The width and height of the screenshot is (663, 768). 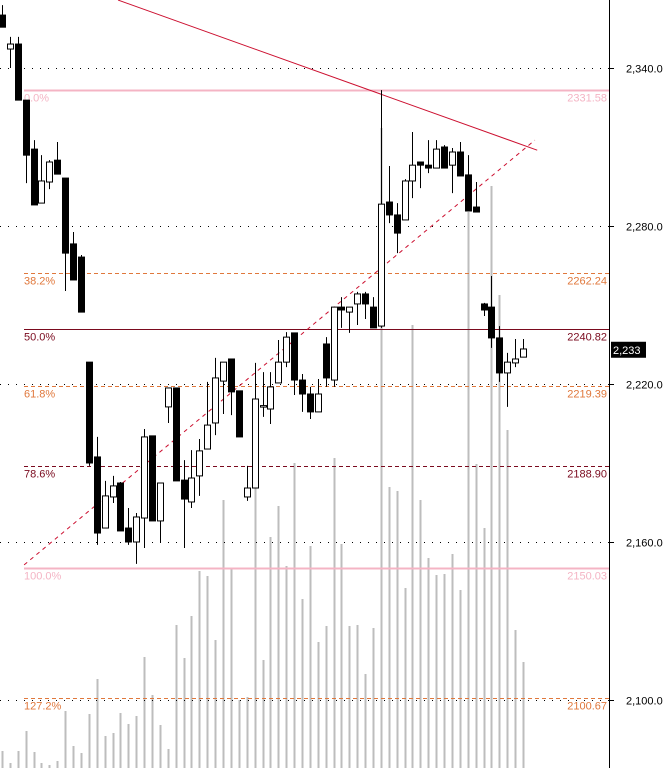 What do you see at coordinates (587, 475) in the screenshot?
I see `fib-value-label: 2188.90` at bounding box center [587, 475].